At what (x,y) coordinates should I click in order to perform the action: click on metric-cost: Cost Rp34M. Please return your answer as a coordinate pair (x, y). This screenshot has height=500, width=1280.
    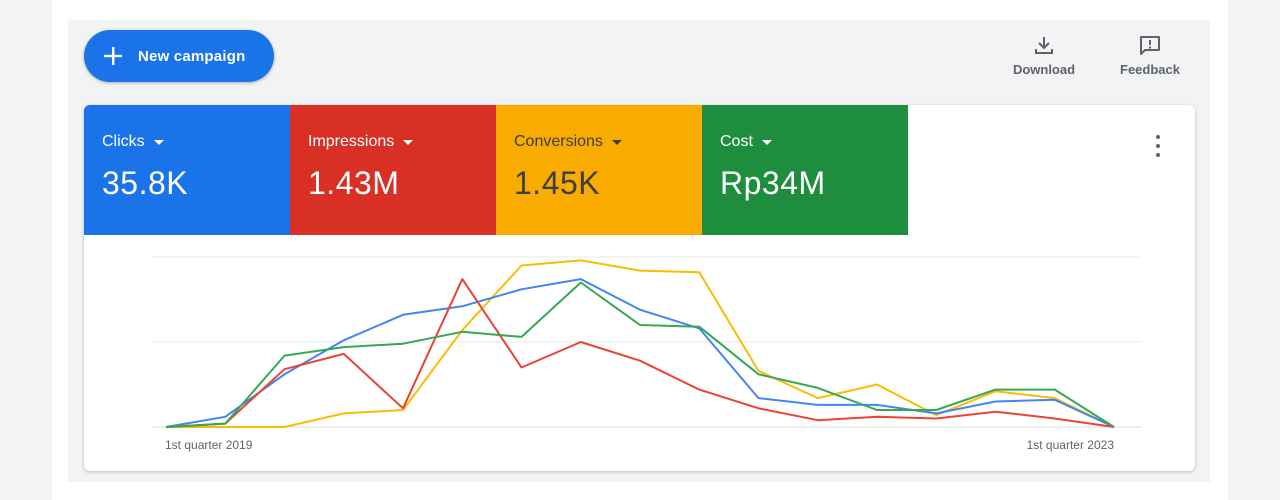
    Looking at the image, I should click on (805, 170).